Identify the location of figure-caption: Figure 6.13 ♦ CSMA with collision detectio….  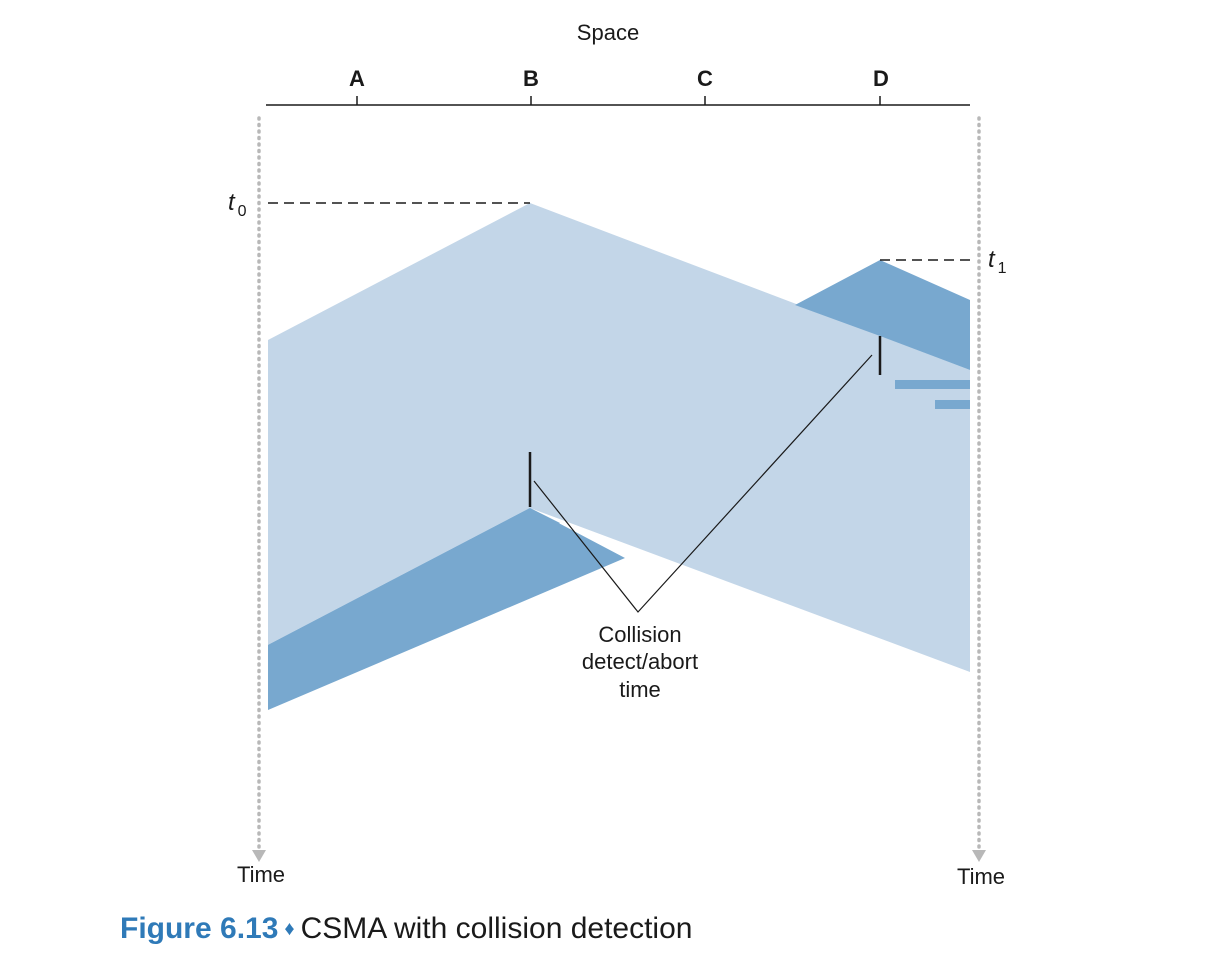
(406, 929).